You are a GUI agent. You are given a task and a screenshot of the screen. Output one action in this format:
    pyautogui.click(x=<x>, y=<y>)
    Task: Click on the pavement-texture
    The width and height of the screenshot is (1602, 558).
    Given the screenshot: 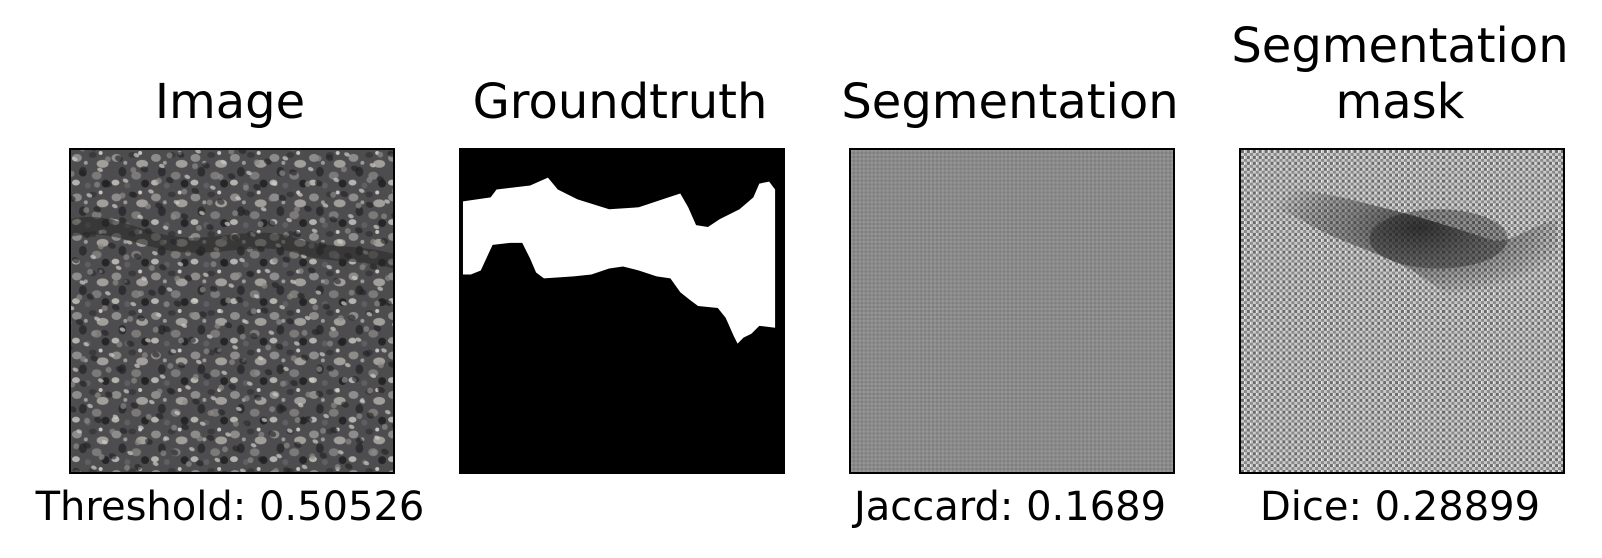 What is the action you would take?
    pyautogui.click(x=232, y=311)
    